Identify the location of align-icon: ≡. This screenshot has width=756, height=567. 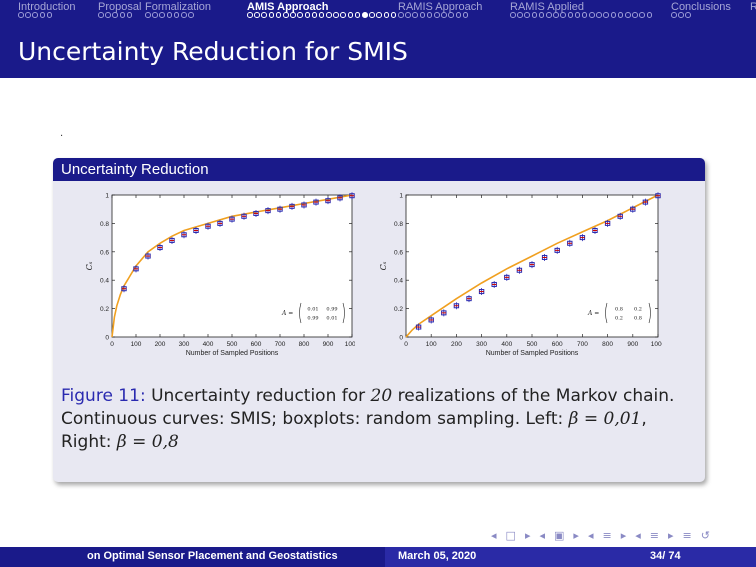
(687, 535).